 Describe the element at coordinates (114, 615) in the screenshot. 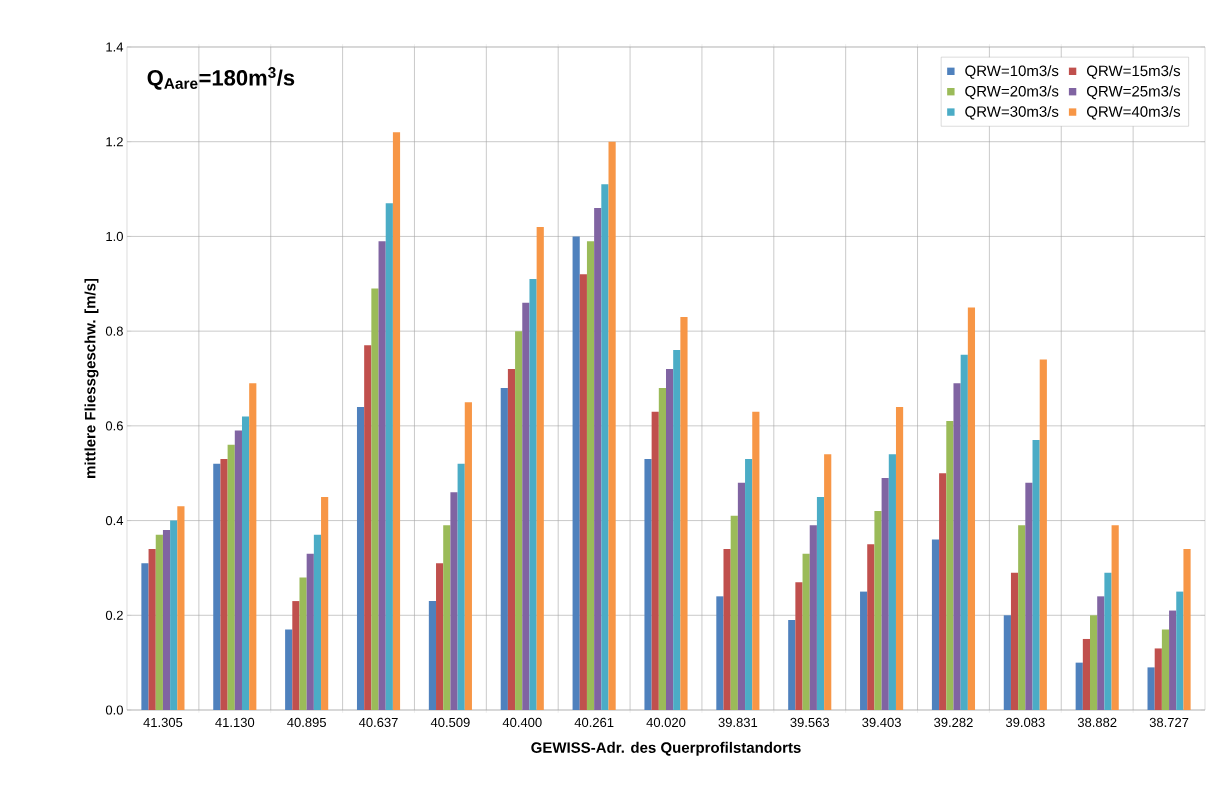

I see `y-tick-label: 0.2` at that location.